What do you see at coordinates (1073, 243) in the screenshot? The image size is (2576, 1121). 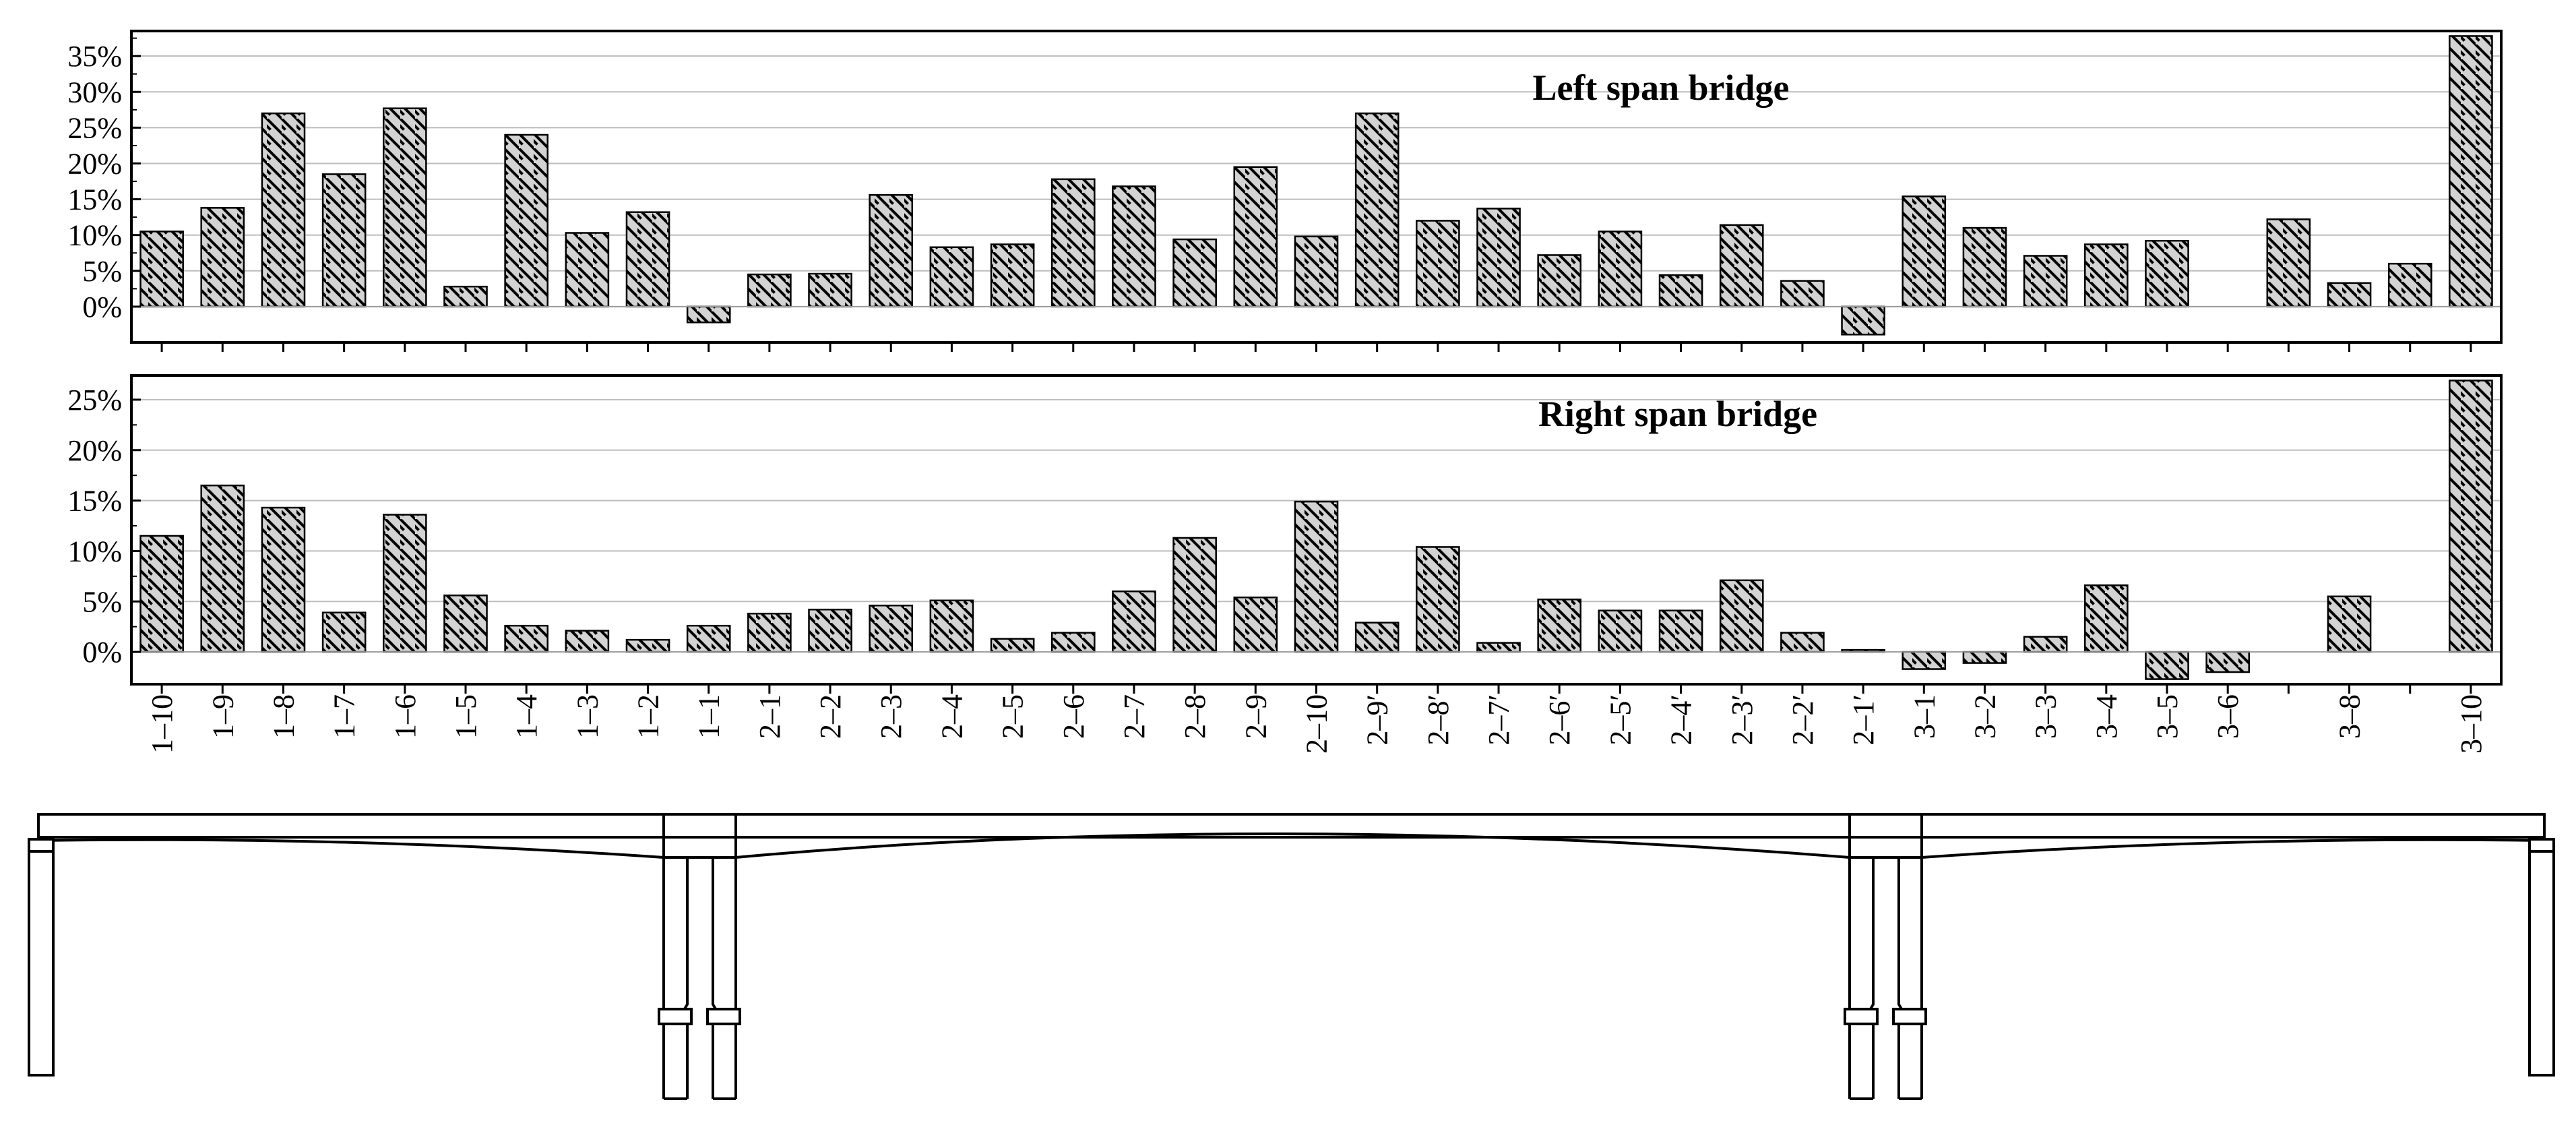 I see `bar-2–6` at bounding box center [1073, 243].